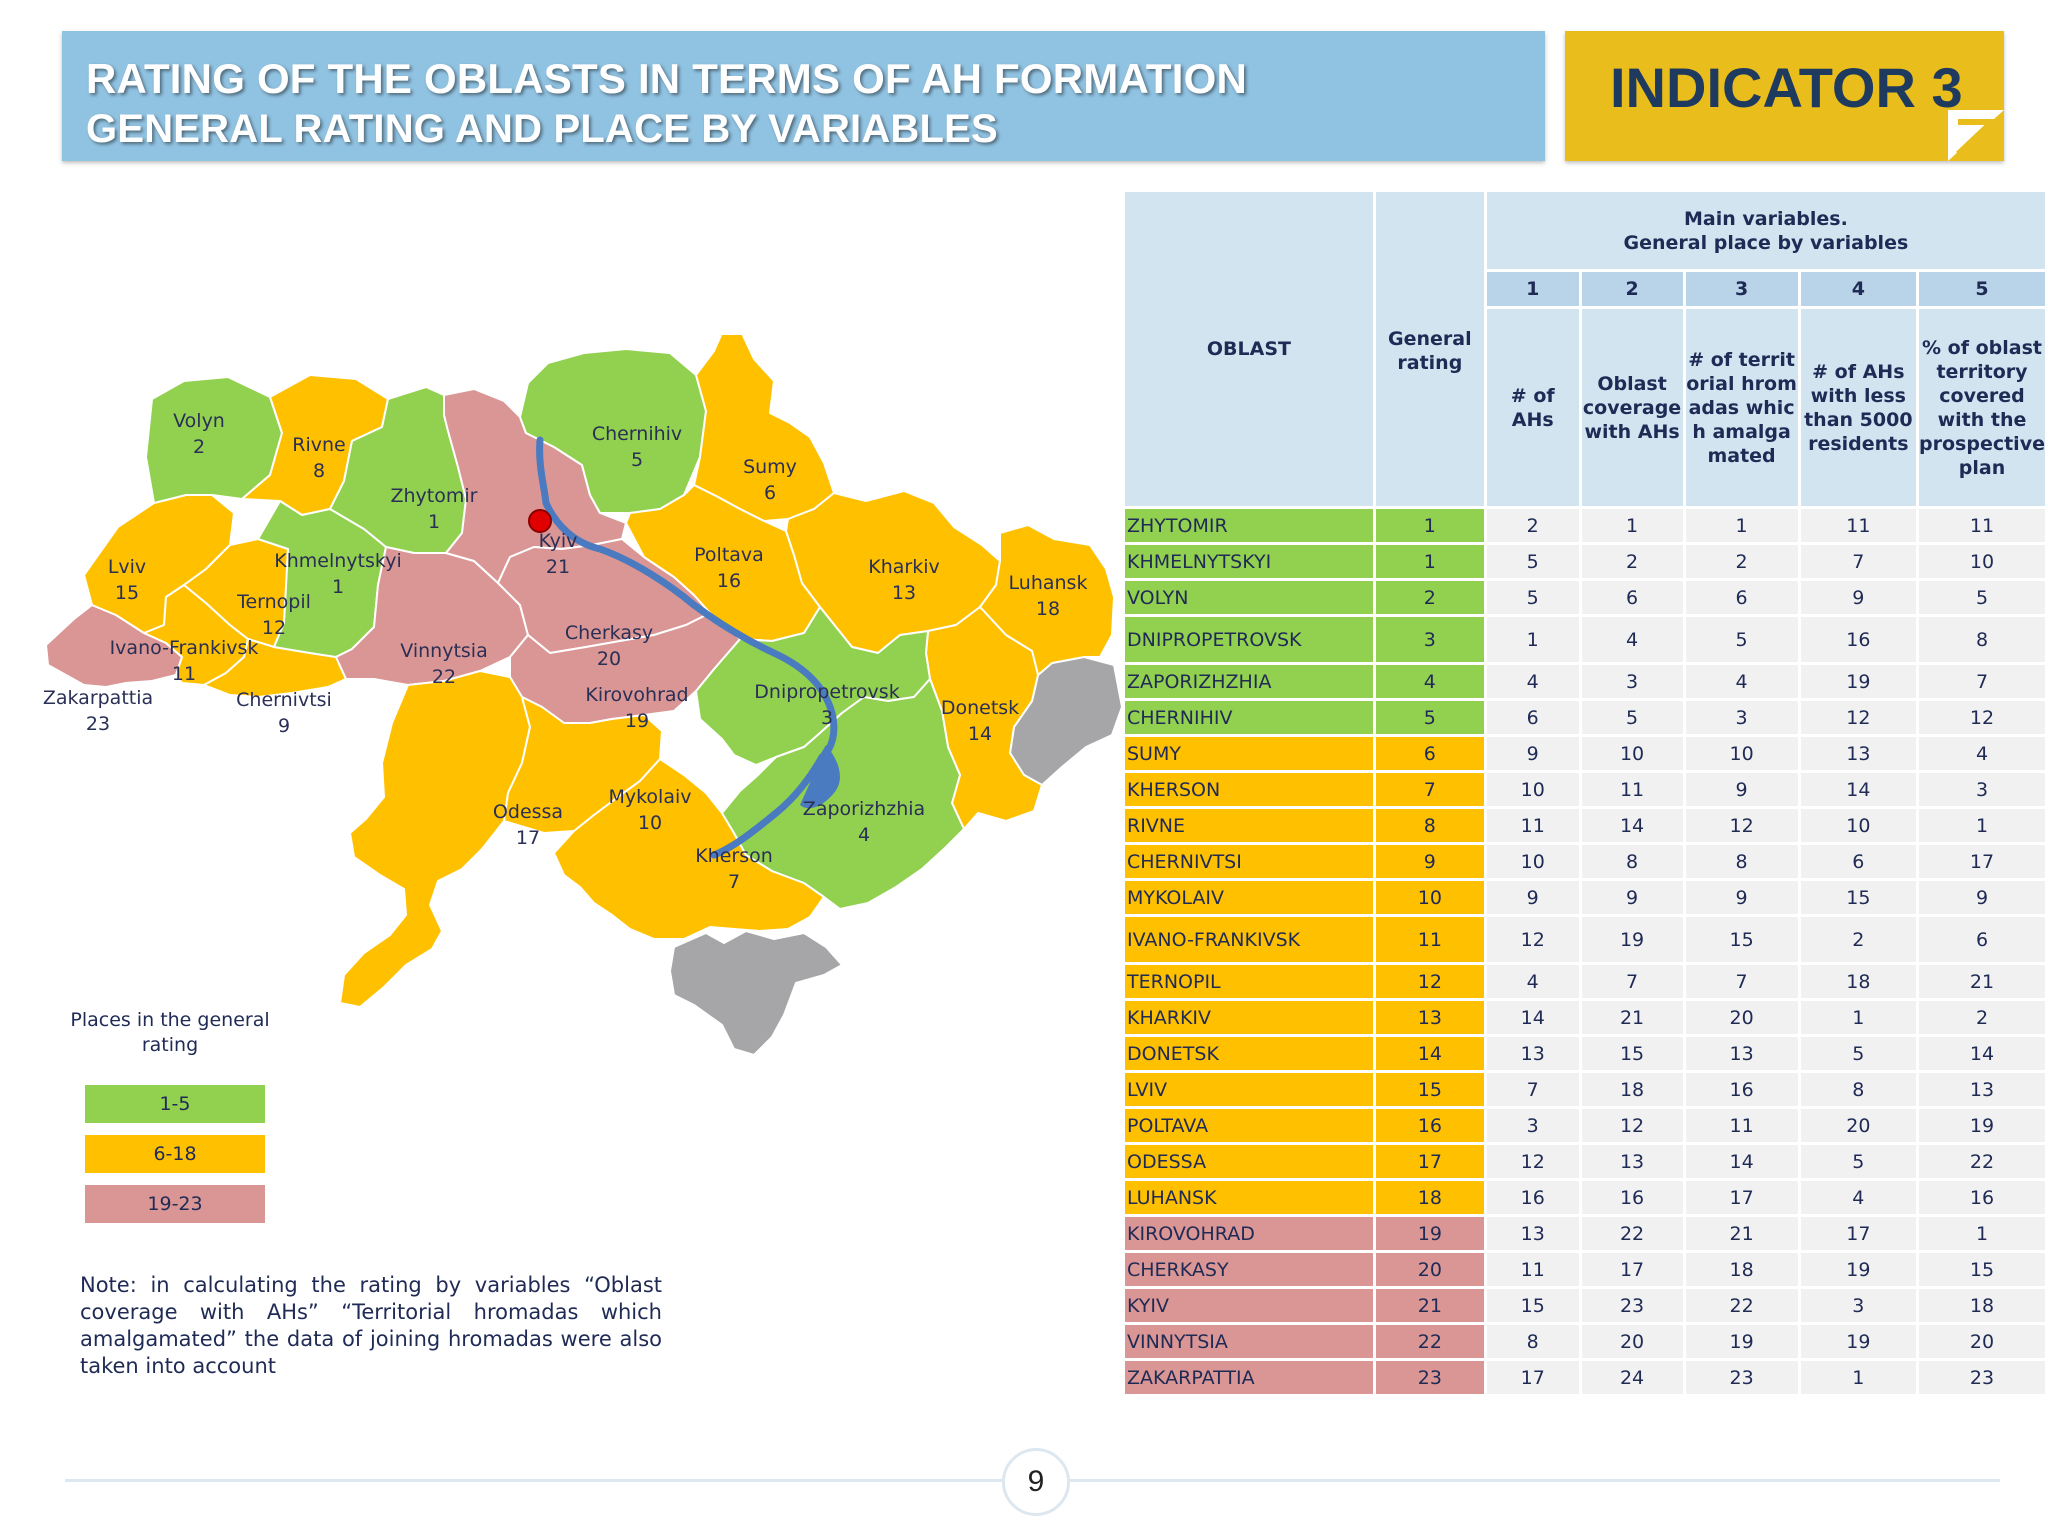 The width and height of the screenshot is (2048, 1536). Describe the element at coordinates (1249, 897) in the screenshot. I see `oblast-cell: MYKOLAIV` at that location.